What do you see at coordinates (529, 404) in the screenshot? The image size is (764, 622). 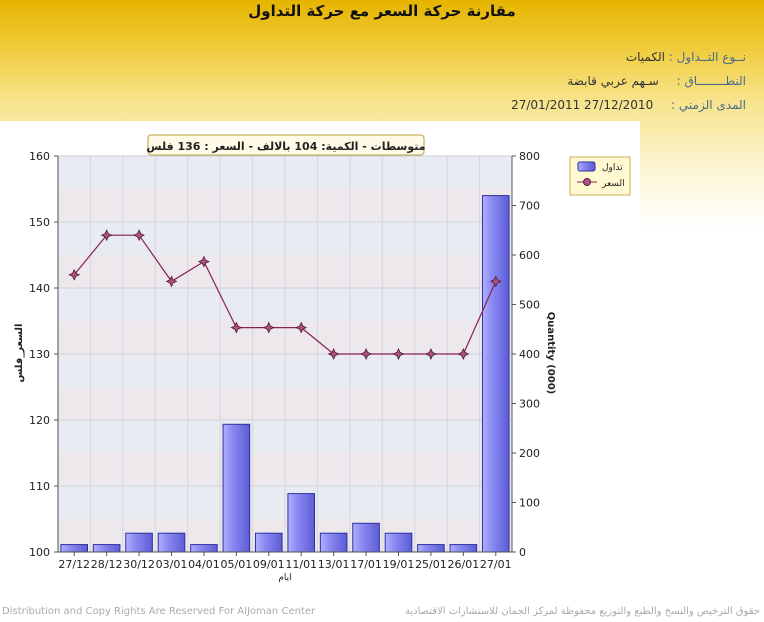 I see `right-tick-label: 300` at bounding box center [529, 404].